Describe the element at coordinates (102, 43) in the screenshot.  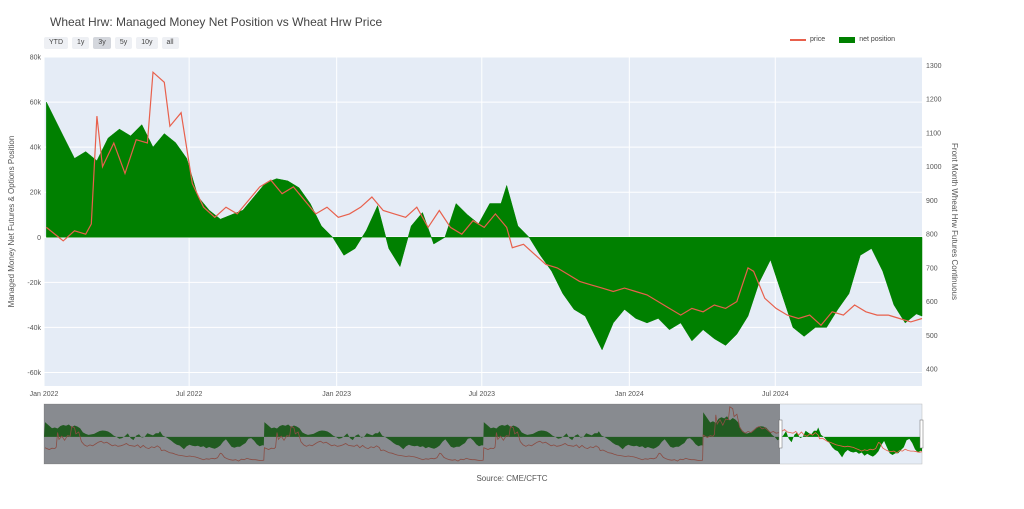
I see `range-button-3y: 3y` at that location.